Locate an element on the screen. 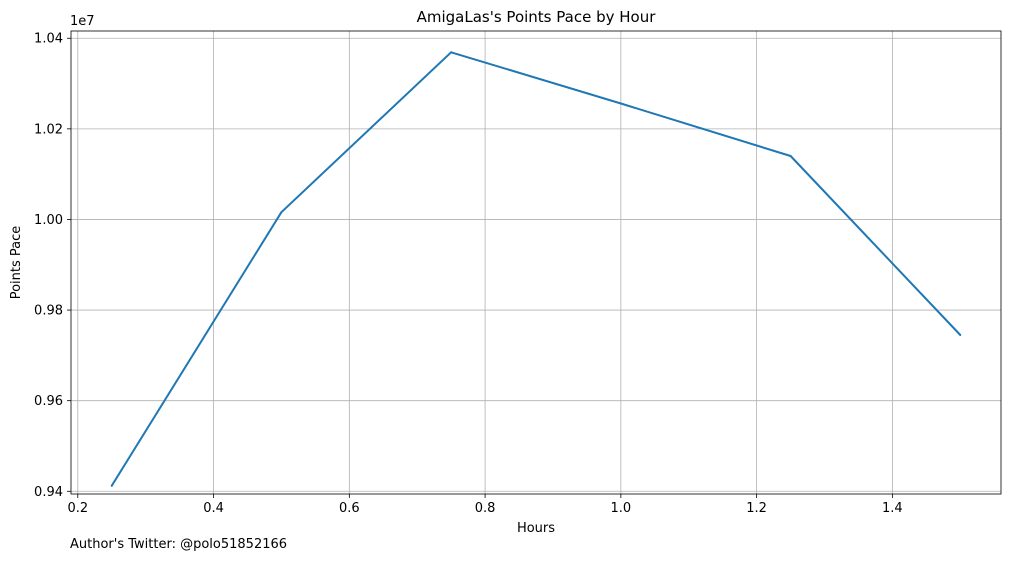 The height and width of the screenshot is (562, 1010). x-tick-label: 1.2 is located at coordinates (756, 508).